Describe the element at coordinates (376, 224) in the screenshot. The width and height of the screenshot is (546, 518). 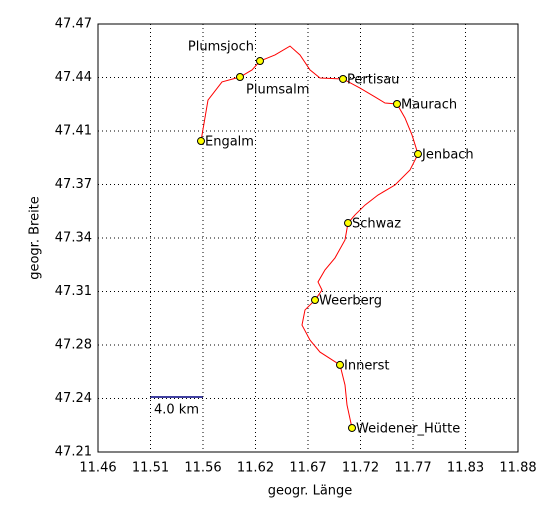
I see `place-label: Schwaz` at that location.